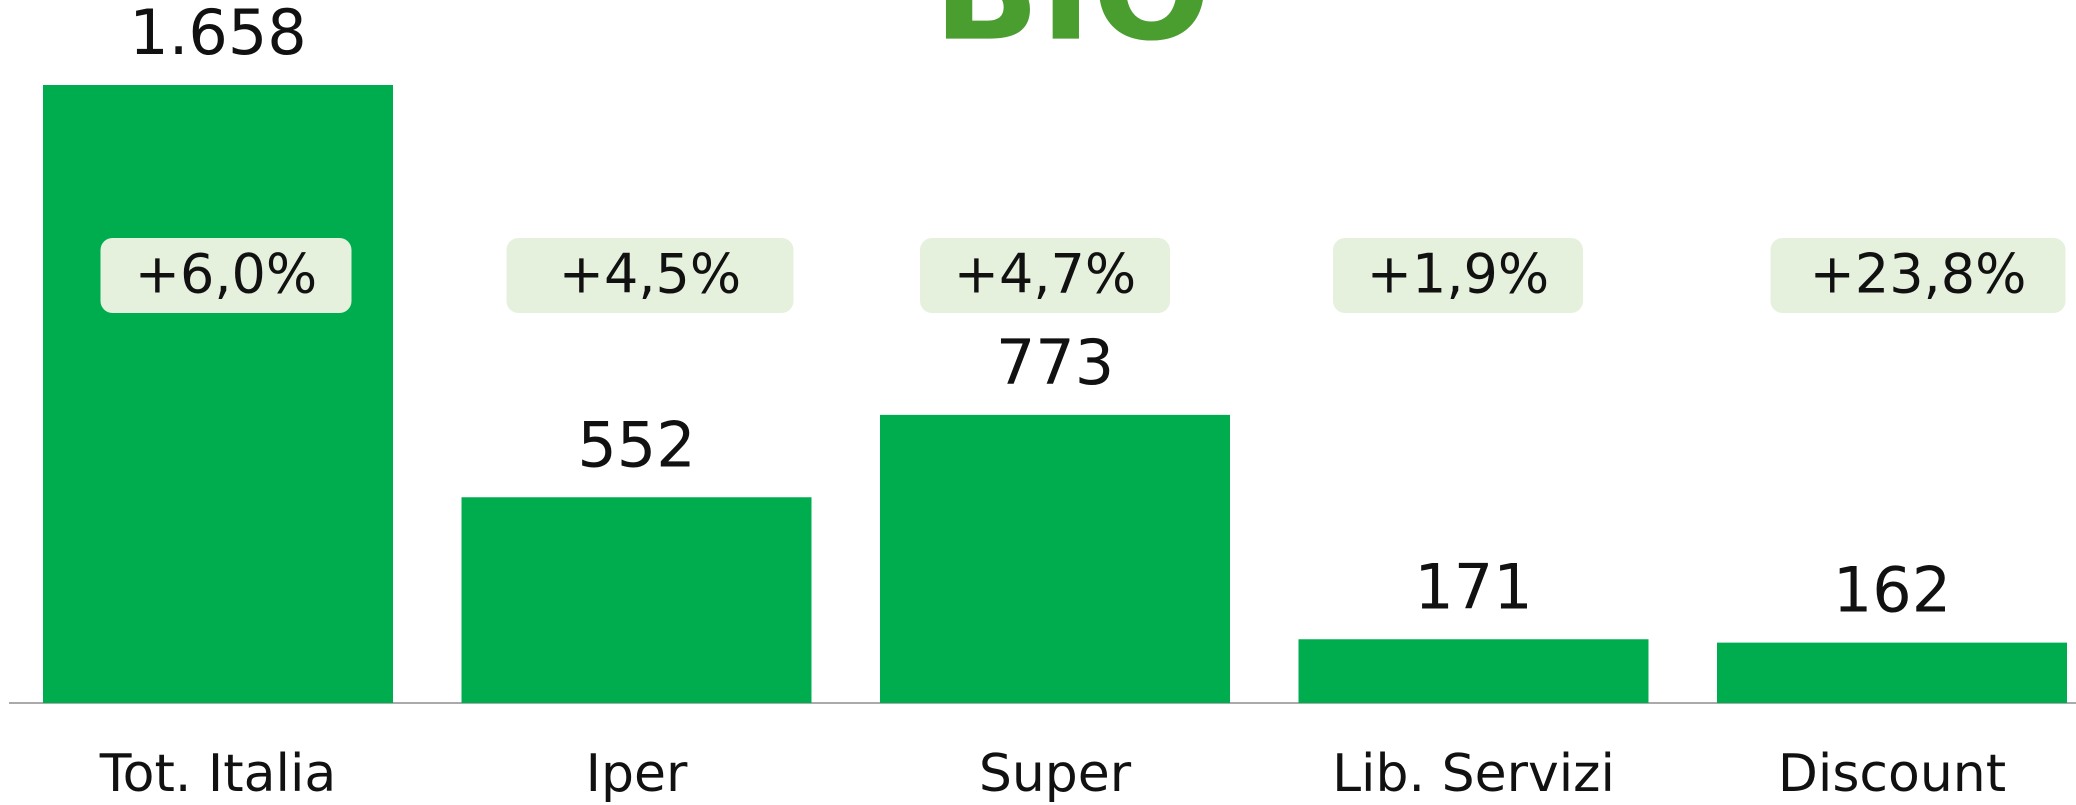  What do you see at coordinates (1055, 774) in the screenshot?
I see `category-label: Super` at bounding box center [1055, 774].